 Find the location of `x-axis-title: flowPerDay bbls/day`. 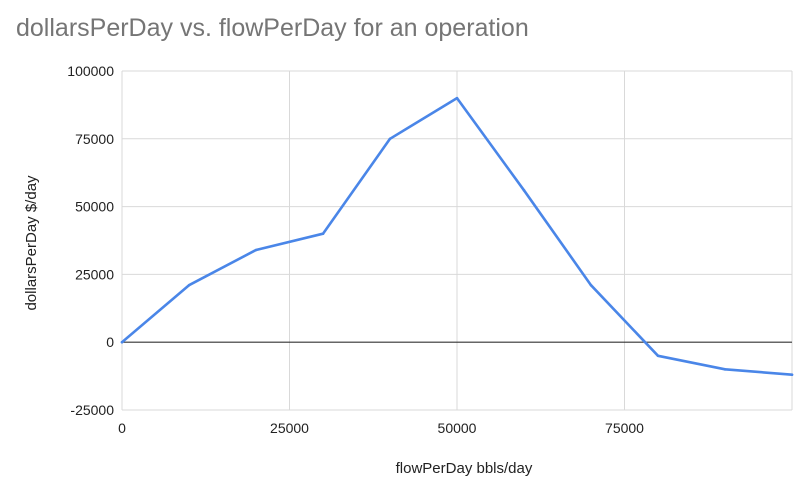

x-axis-title: flowPerDay bbls/day is located at coordinates (464, 468).